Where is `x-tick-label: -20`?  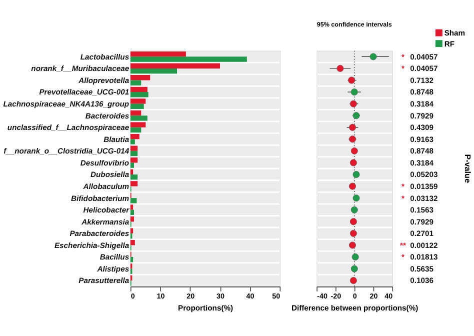
x-tick-label: -20 is located at coordinates (336, 296).